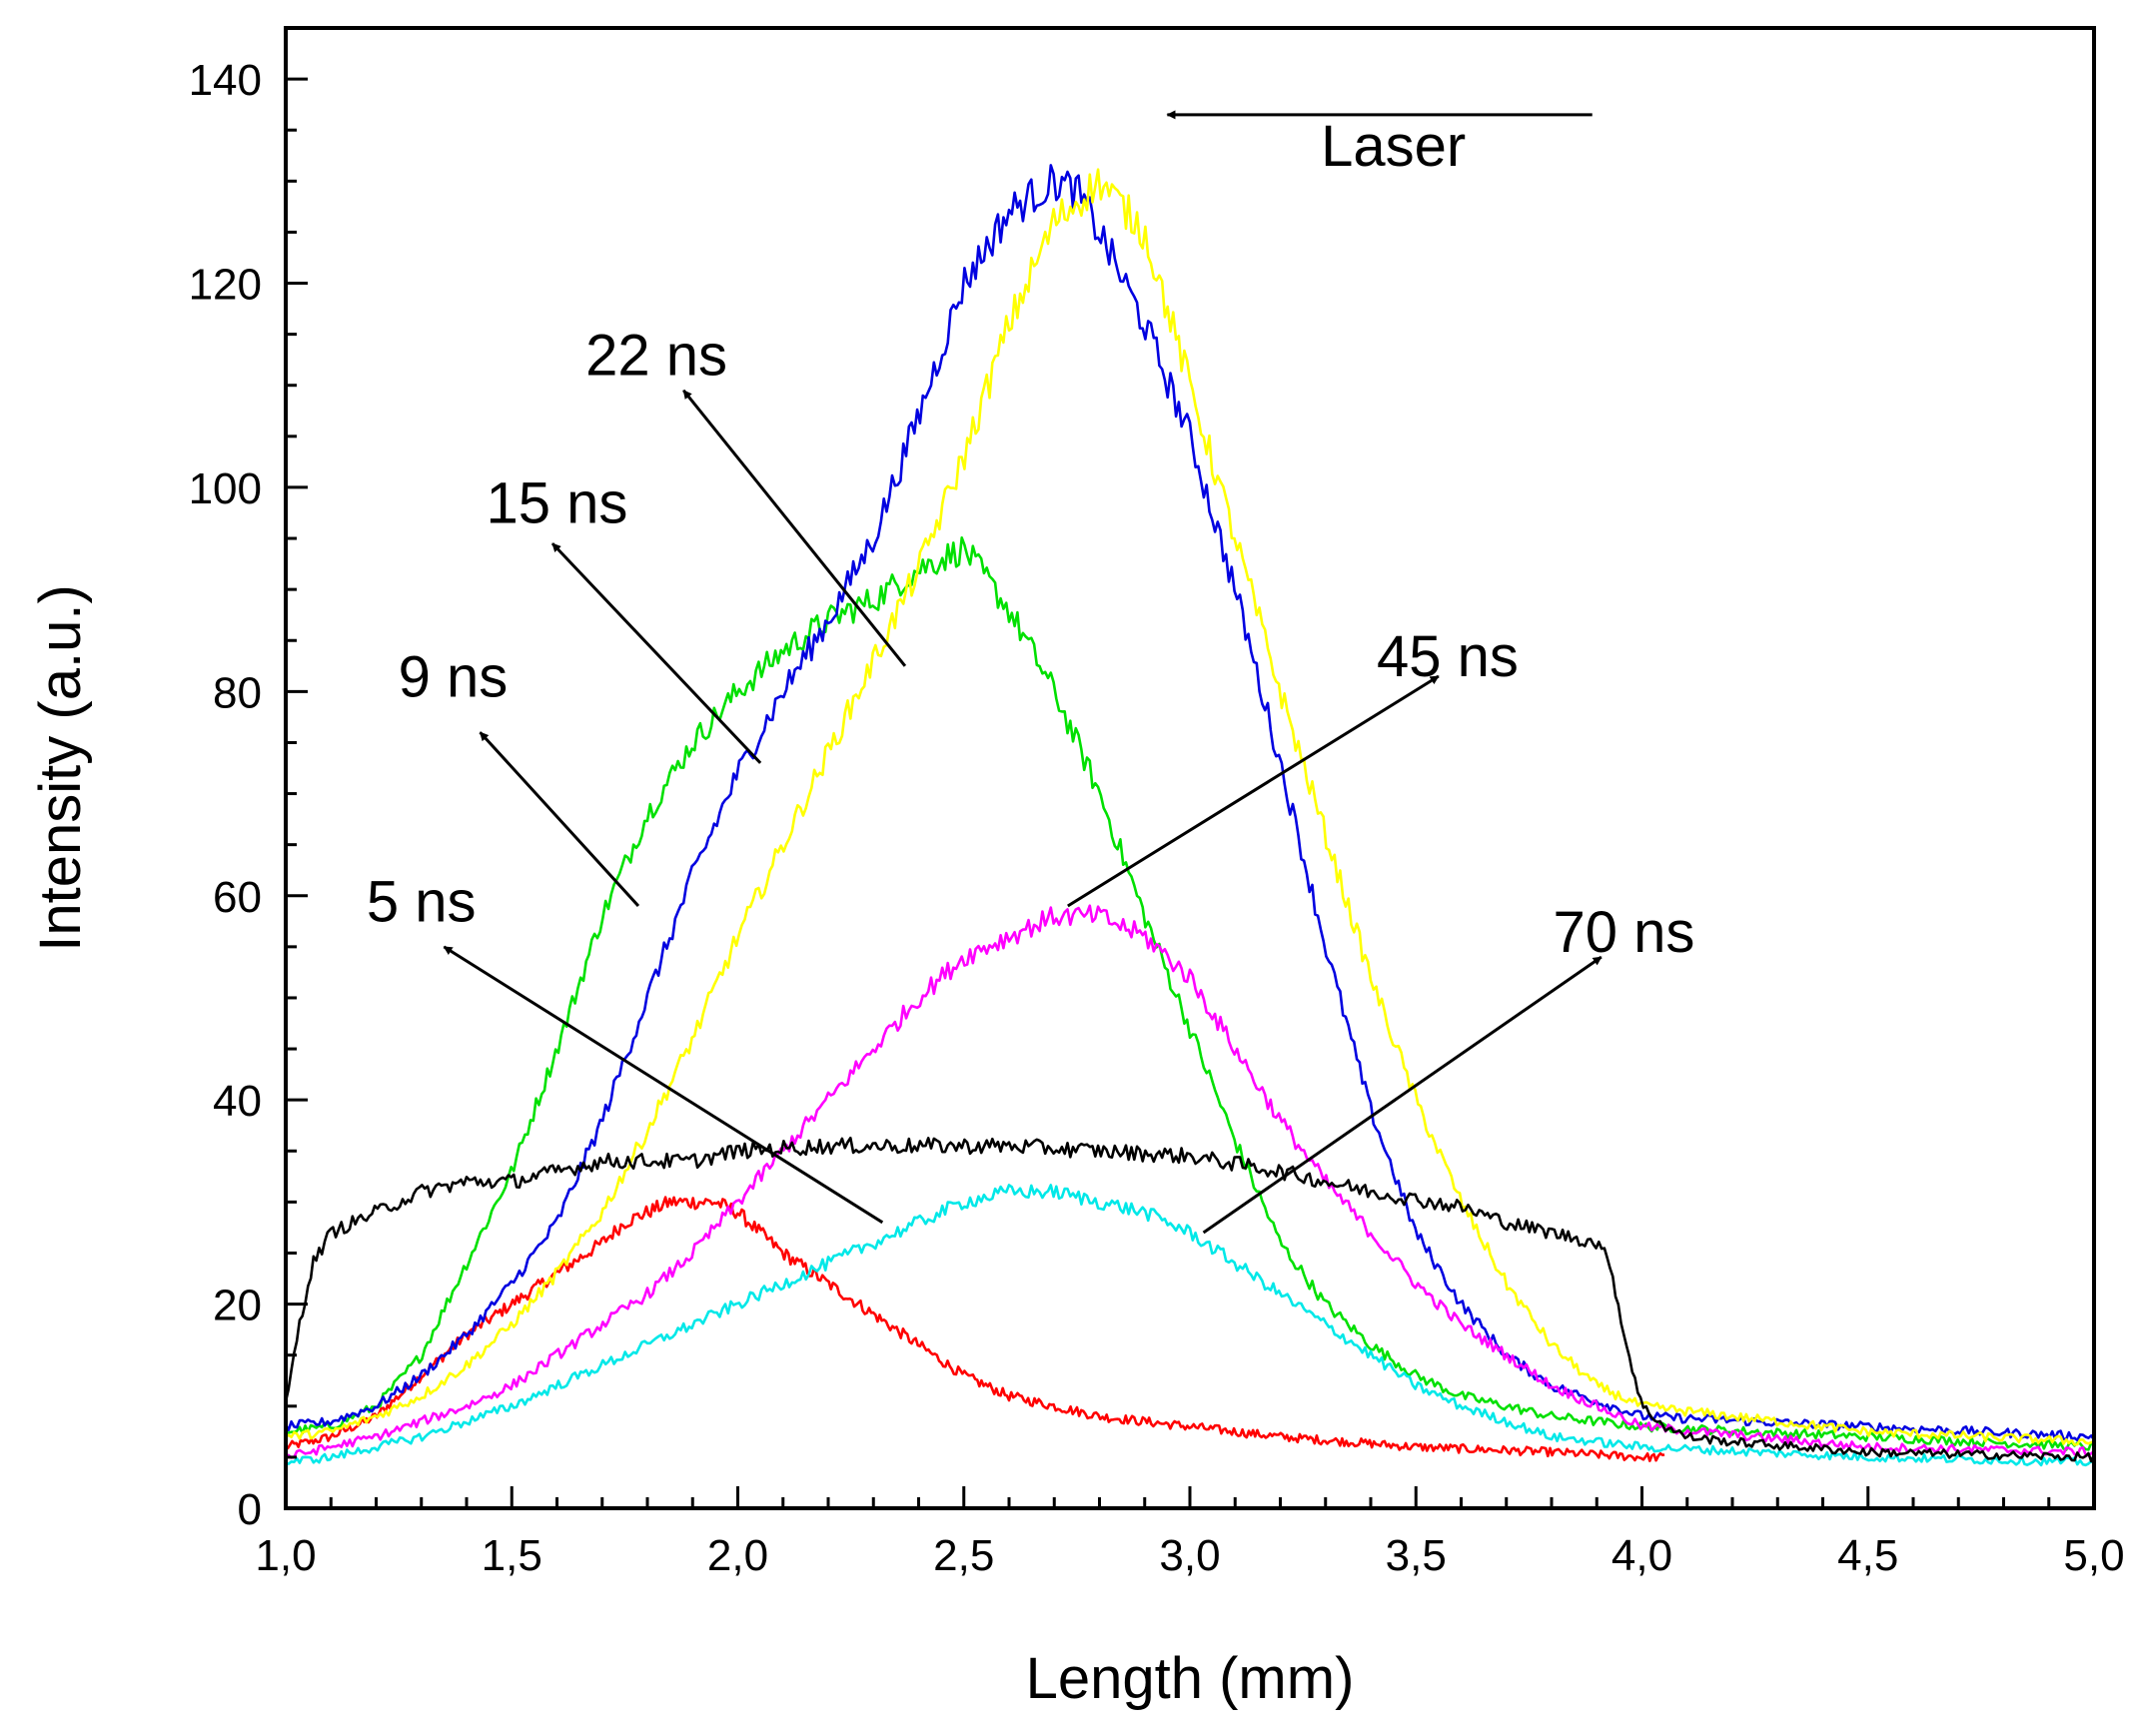 This screenshot has width=2144, height=1736. What do you see at coordinates (238, 897) in the screenshot?
I see `y-tick-label: 60` at bounding box center [238, 897].